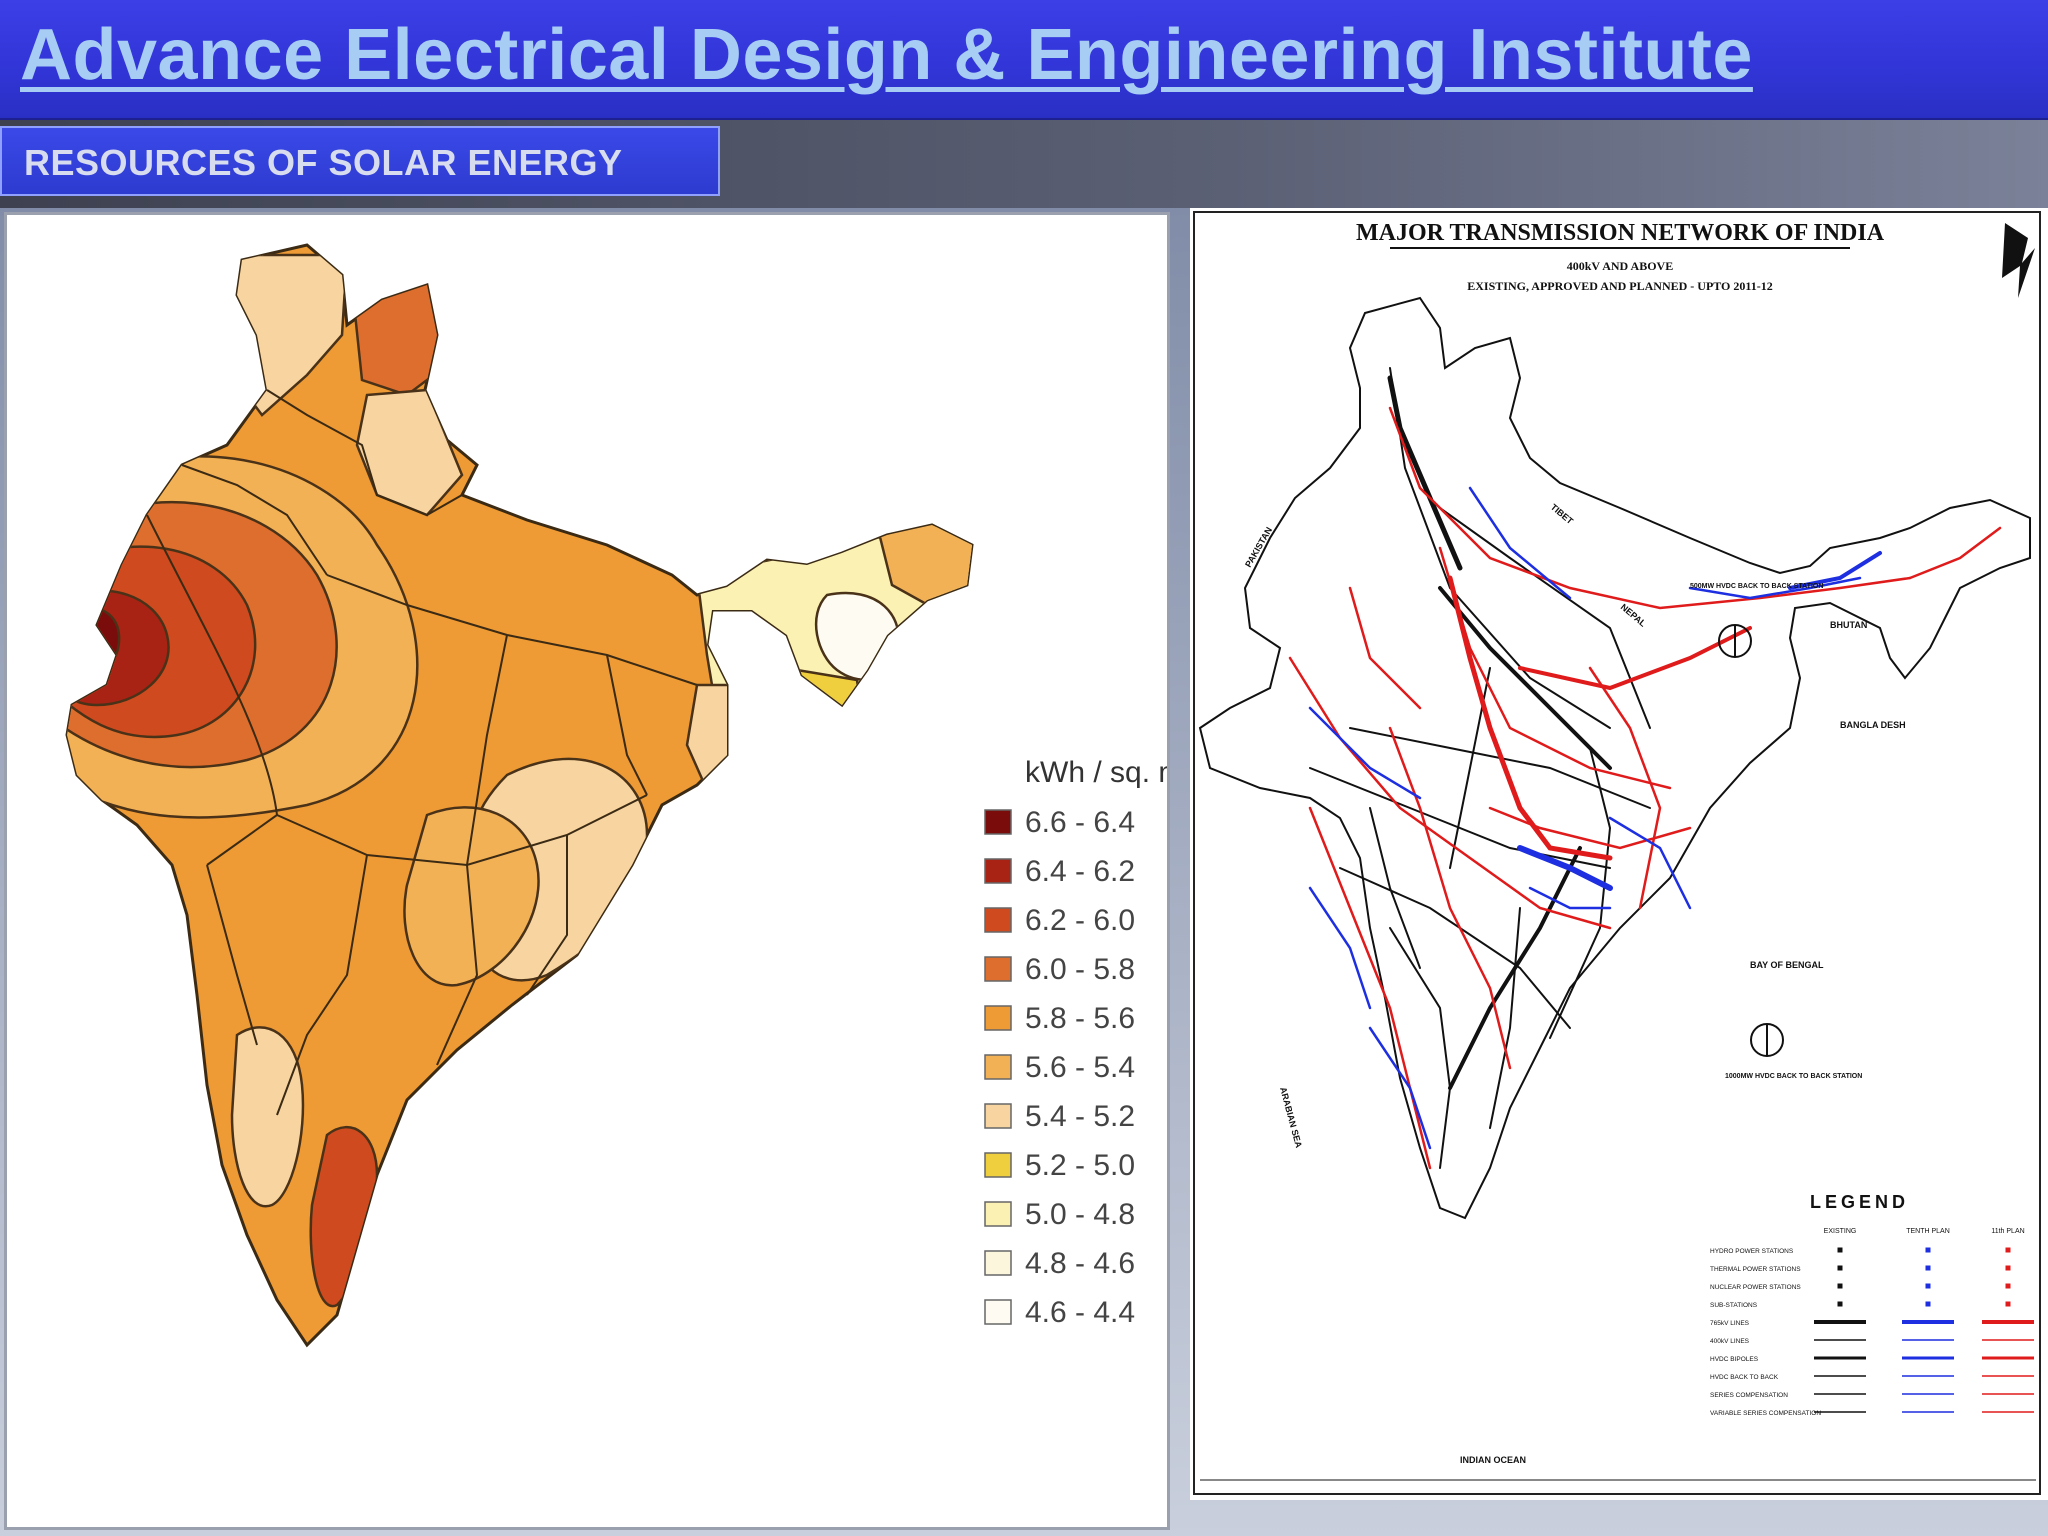 This screenshot has height=1536, width=2048. What do you see at coordinates (1787, 965) in the screenshot?
I see `label-bay-of-bengal: BAY OF BENGAL` at bounding box center [1787, 965].